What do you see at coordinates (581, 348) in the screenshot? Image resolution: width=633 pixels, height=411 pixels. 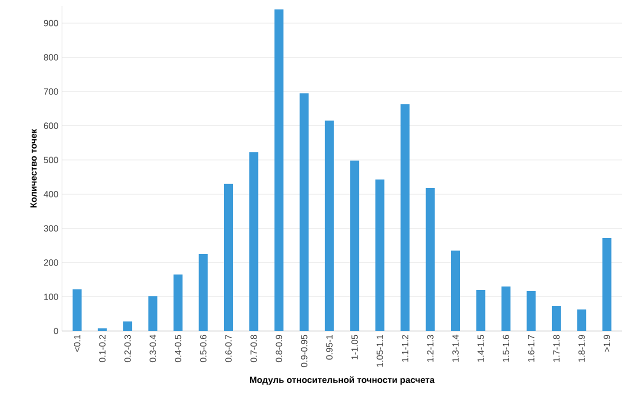 I see `x-tick-label: 1.8-1.9` at bounding box center [581, 348].